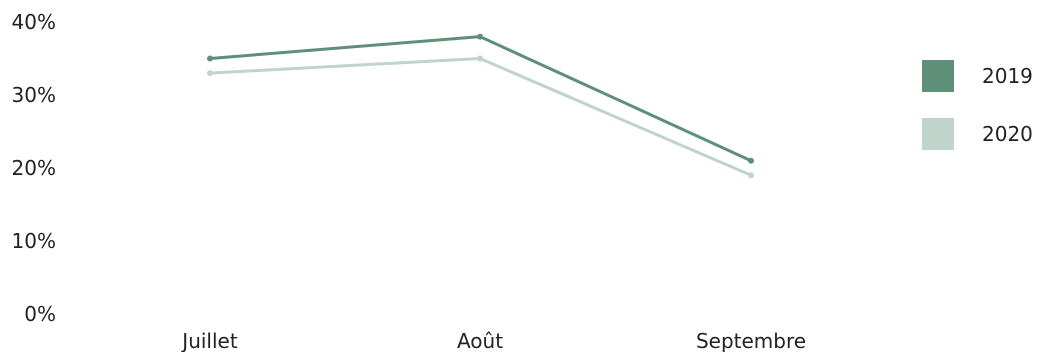 This screenshot has width=1039, height=352. I want to click on legend-label: 2020, so click(1007, 134).